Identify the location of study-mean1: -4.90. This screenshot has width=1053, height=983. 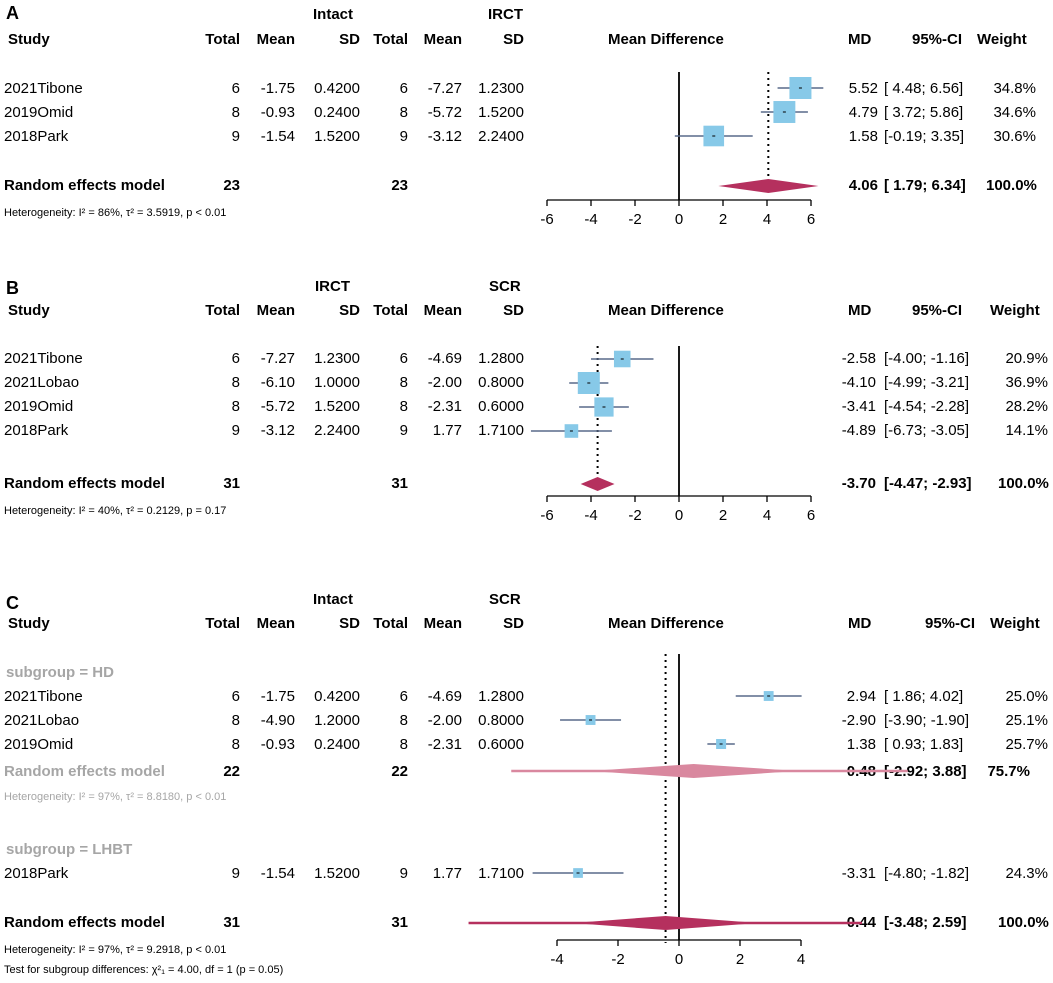
(277, 720).